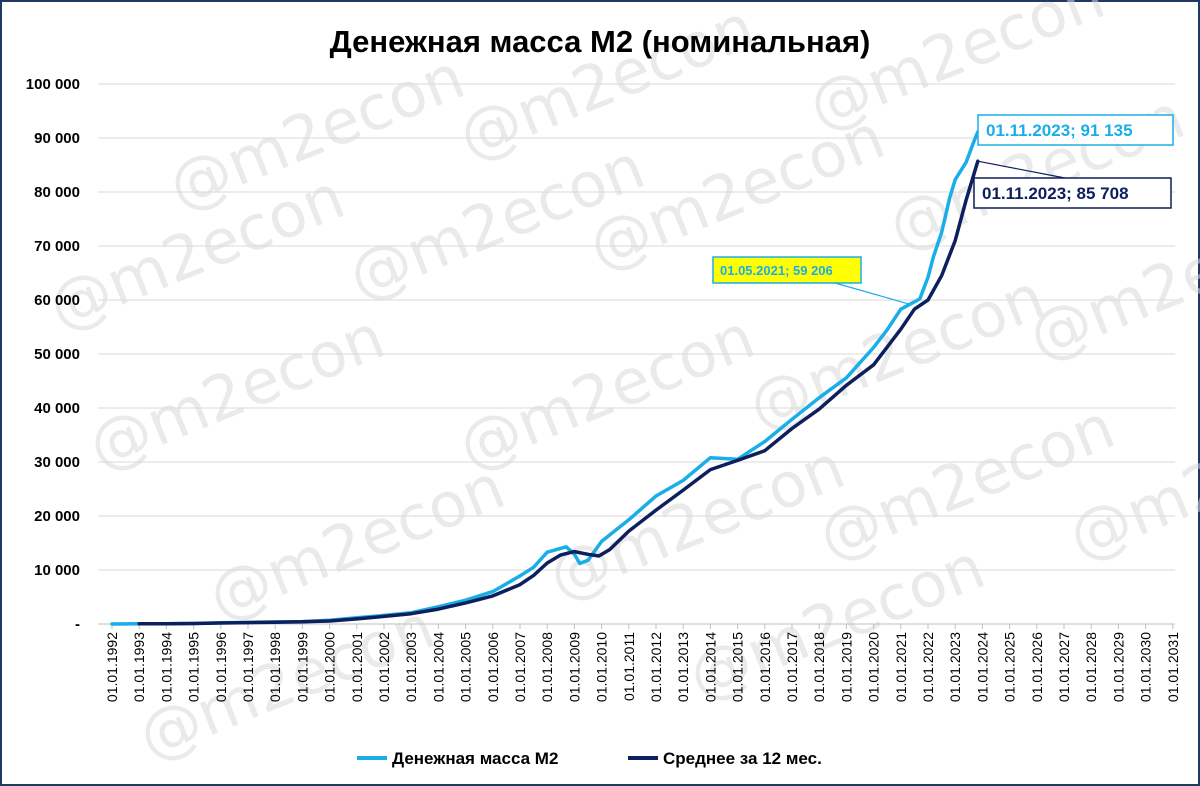  What do you see at coordinates (77, 624) in the screenshot?
I see `y-tick-label: -` at bounding box center [77, 624].